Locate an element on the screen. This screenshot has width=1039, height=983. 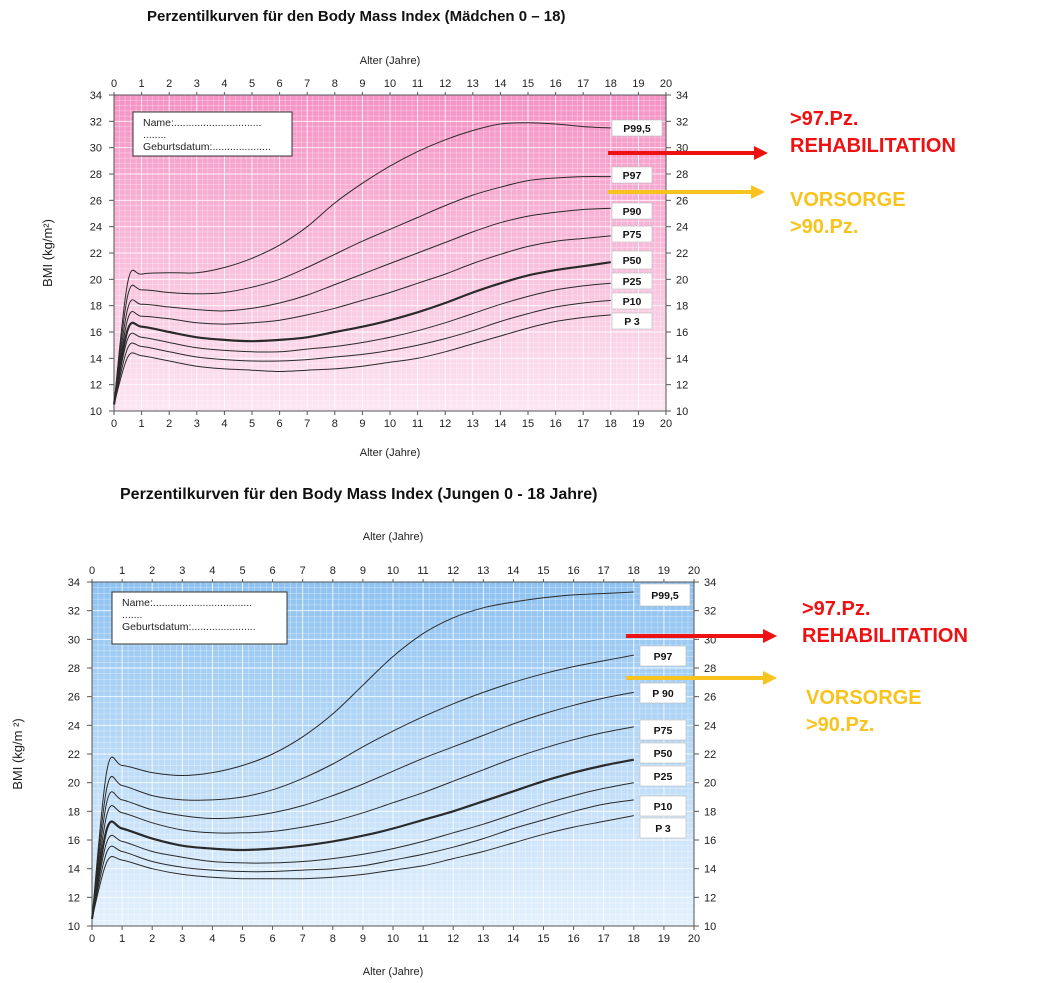
rehab-annotation-boys: >97.Pz. REHABILITATION is located at coordinates (885, 623).